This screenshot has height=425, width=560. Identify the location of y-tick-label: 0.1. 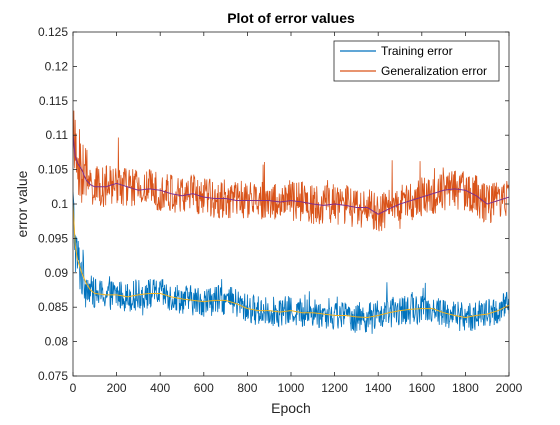
(59, 204).